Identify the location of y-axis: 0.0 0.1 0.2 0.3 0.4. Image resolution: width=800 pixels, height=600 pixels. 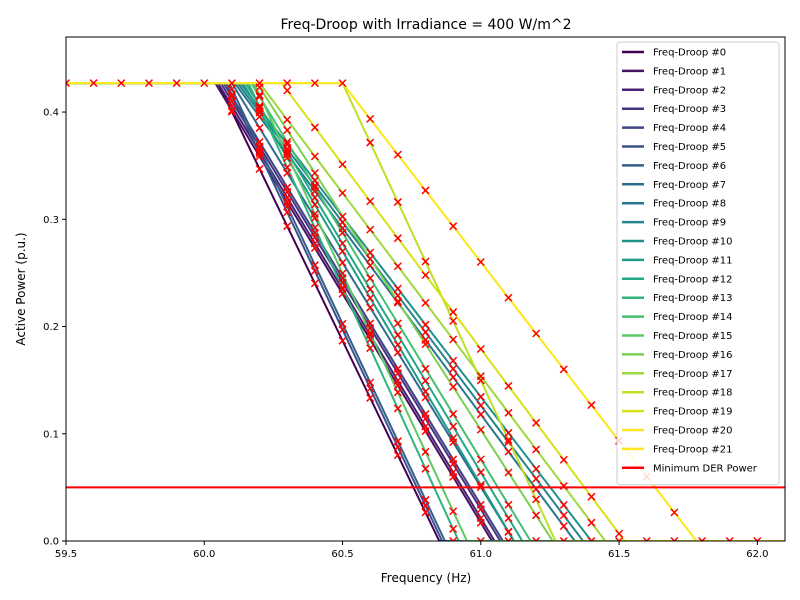
(54, 328).